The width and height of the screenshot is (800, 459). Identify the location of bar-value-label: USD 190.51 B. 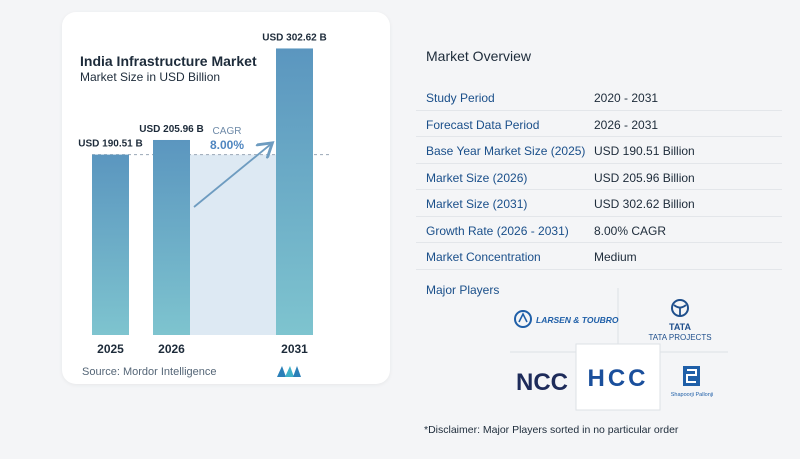
(110, 144).